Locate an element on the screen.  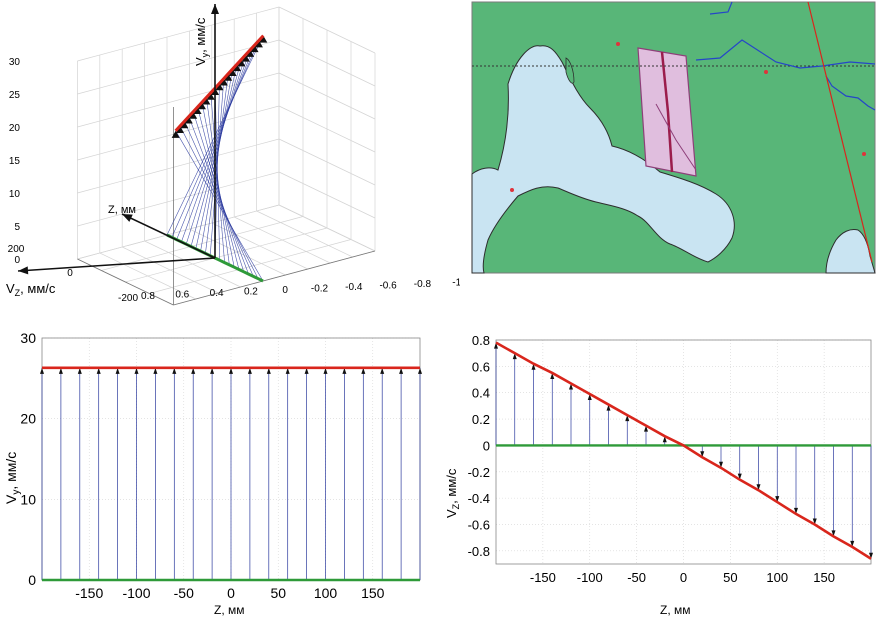
z-axis-label: Z, мм is located at coordinates (229, 610).